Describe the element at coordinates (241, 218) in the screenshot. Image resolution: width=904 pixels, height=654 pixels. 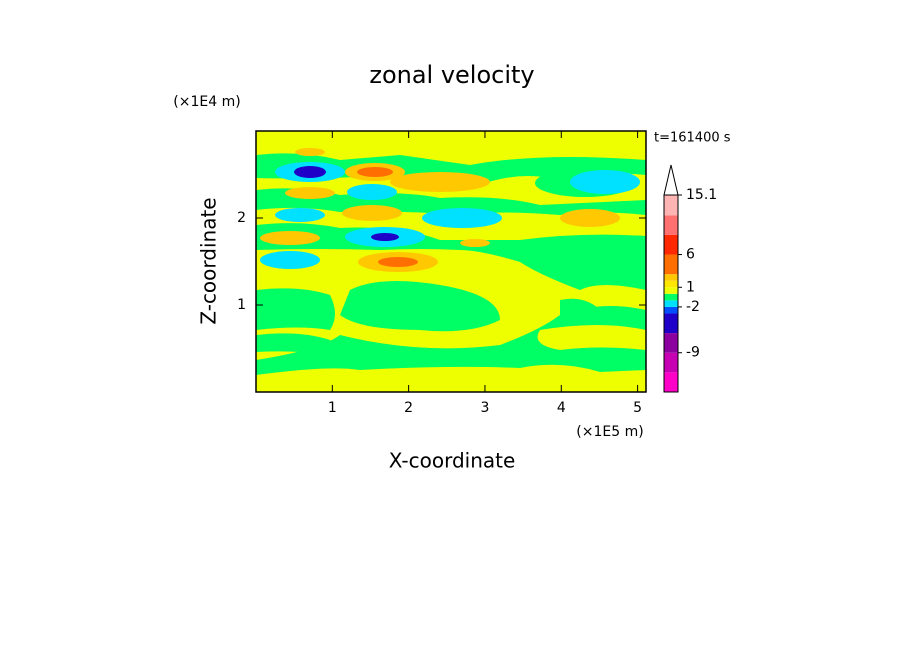
I see `y-tick-label: 2` at that location.